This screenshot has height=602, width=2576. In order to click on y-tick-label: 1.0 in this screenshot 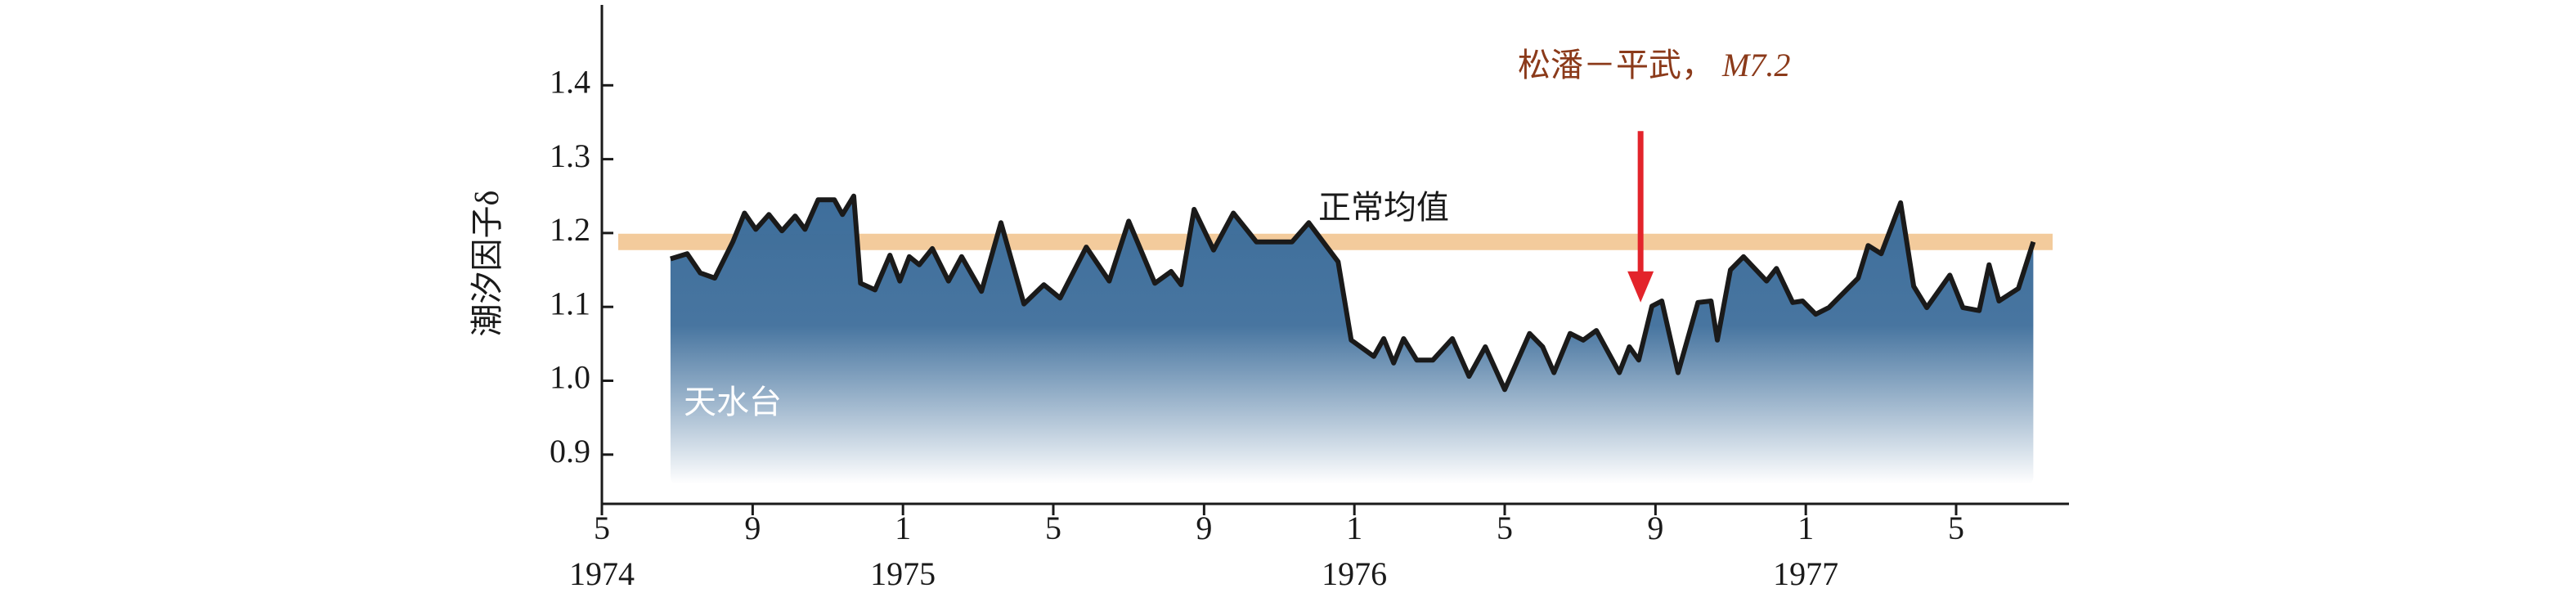, I will do `click(570, 377)`.